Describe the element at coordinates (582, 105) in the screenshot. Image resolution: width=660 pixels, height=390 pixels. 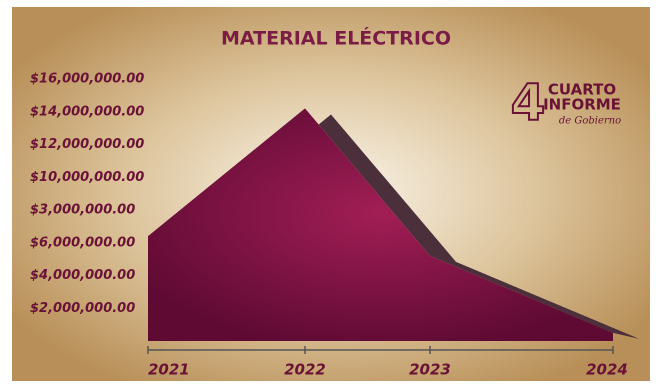
I see `logo-text: INFORME` at that location.